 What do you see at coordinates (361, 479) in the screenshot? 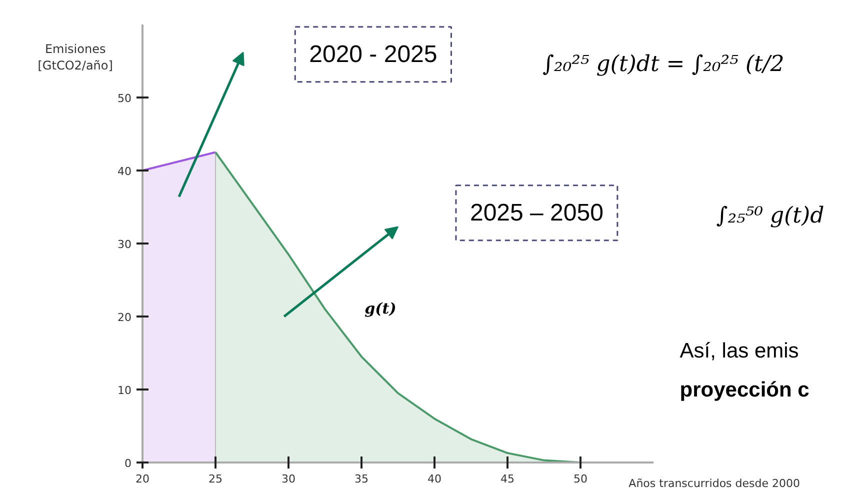
I see `x-tick-label: 35` at bounding box center [361, 479].